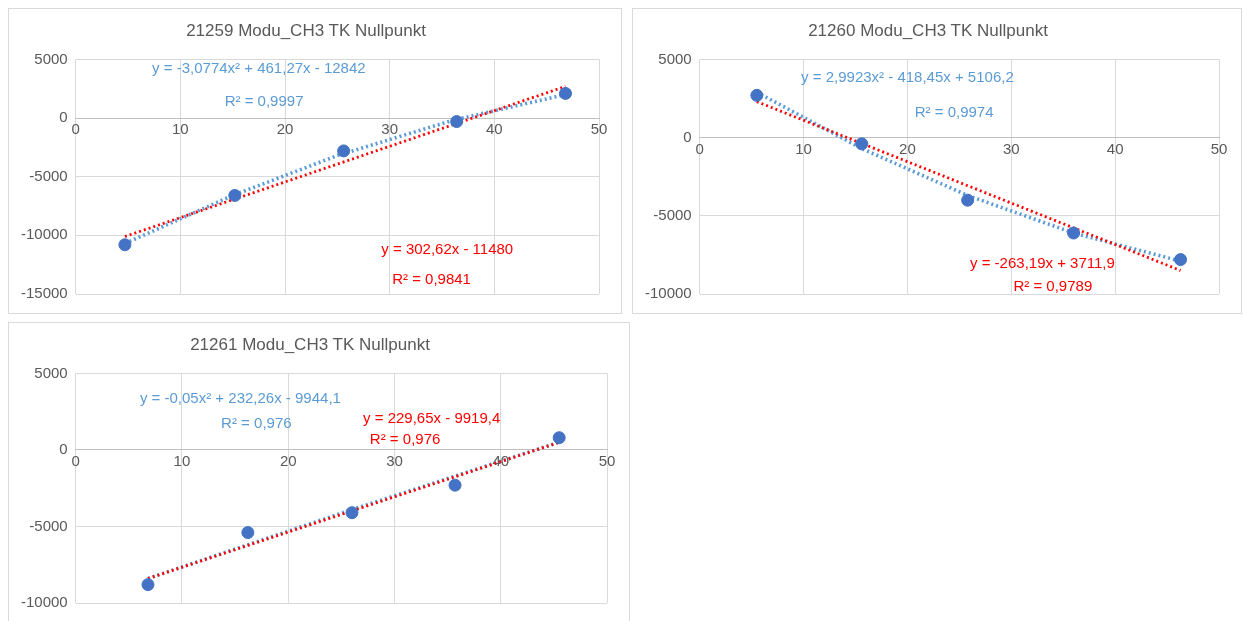 The image size is (1244, 621). Describe the element at coordinates (431, 279) in the screenshot. I see `annotation: R² = 0,9841` at that location.